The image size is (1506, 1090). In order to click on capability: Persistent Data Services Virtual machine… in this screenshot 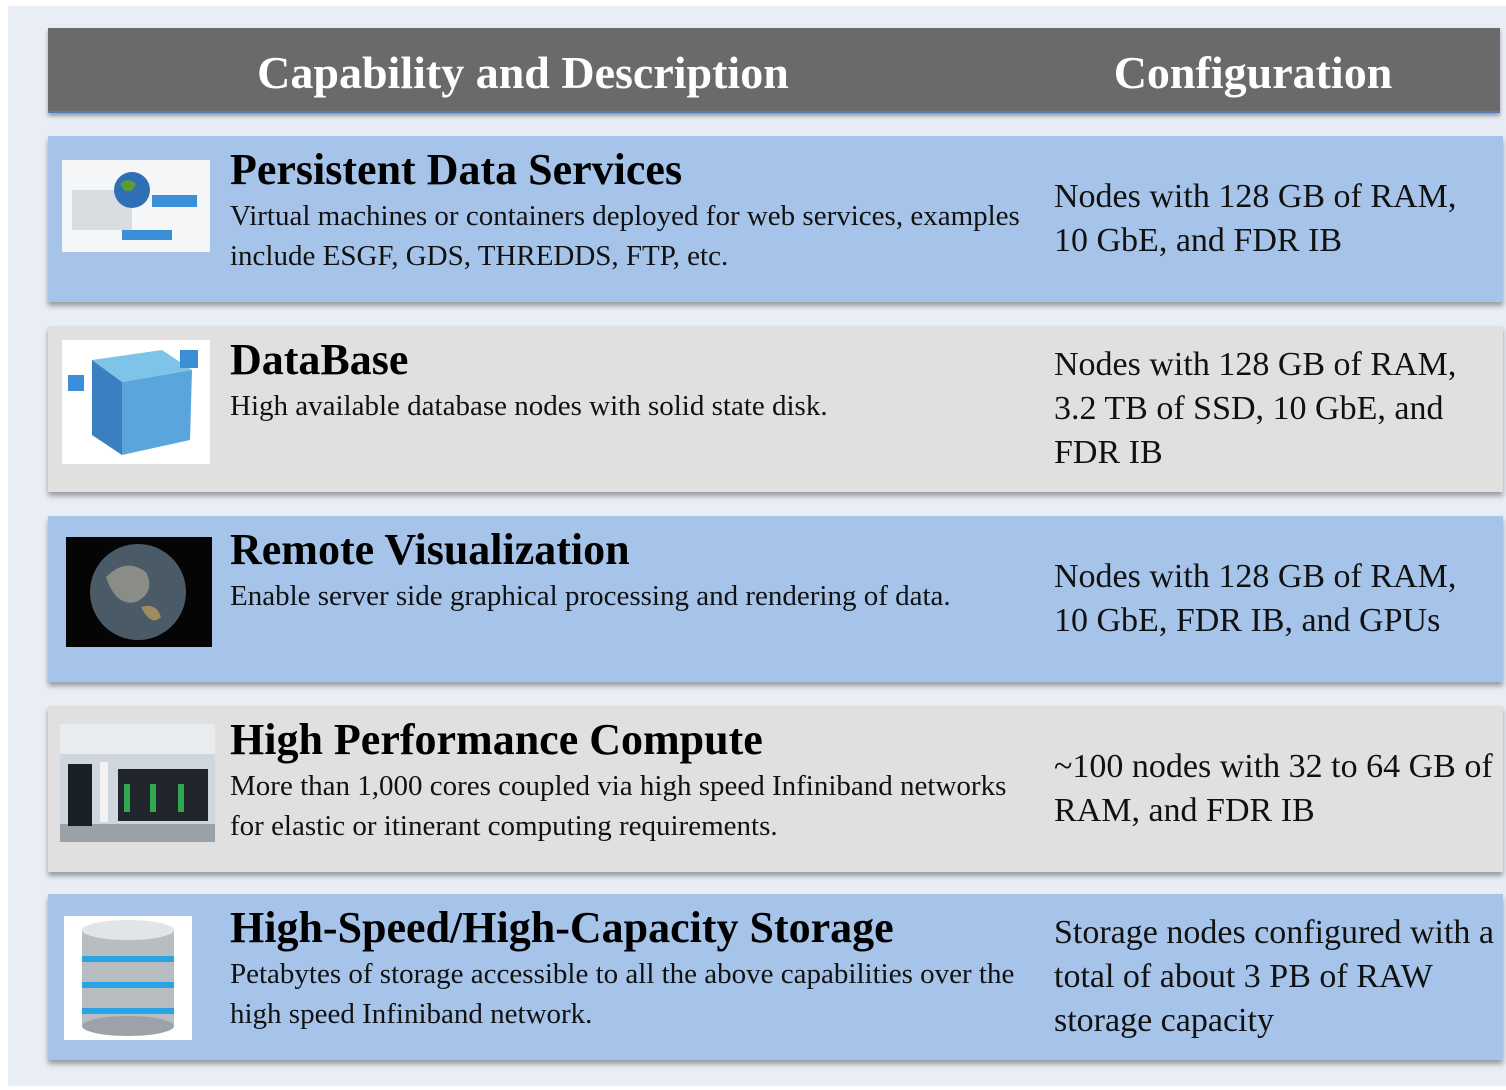, I will do `click(625, 210)`.